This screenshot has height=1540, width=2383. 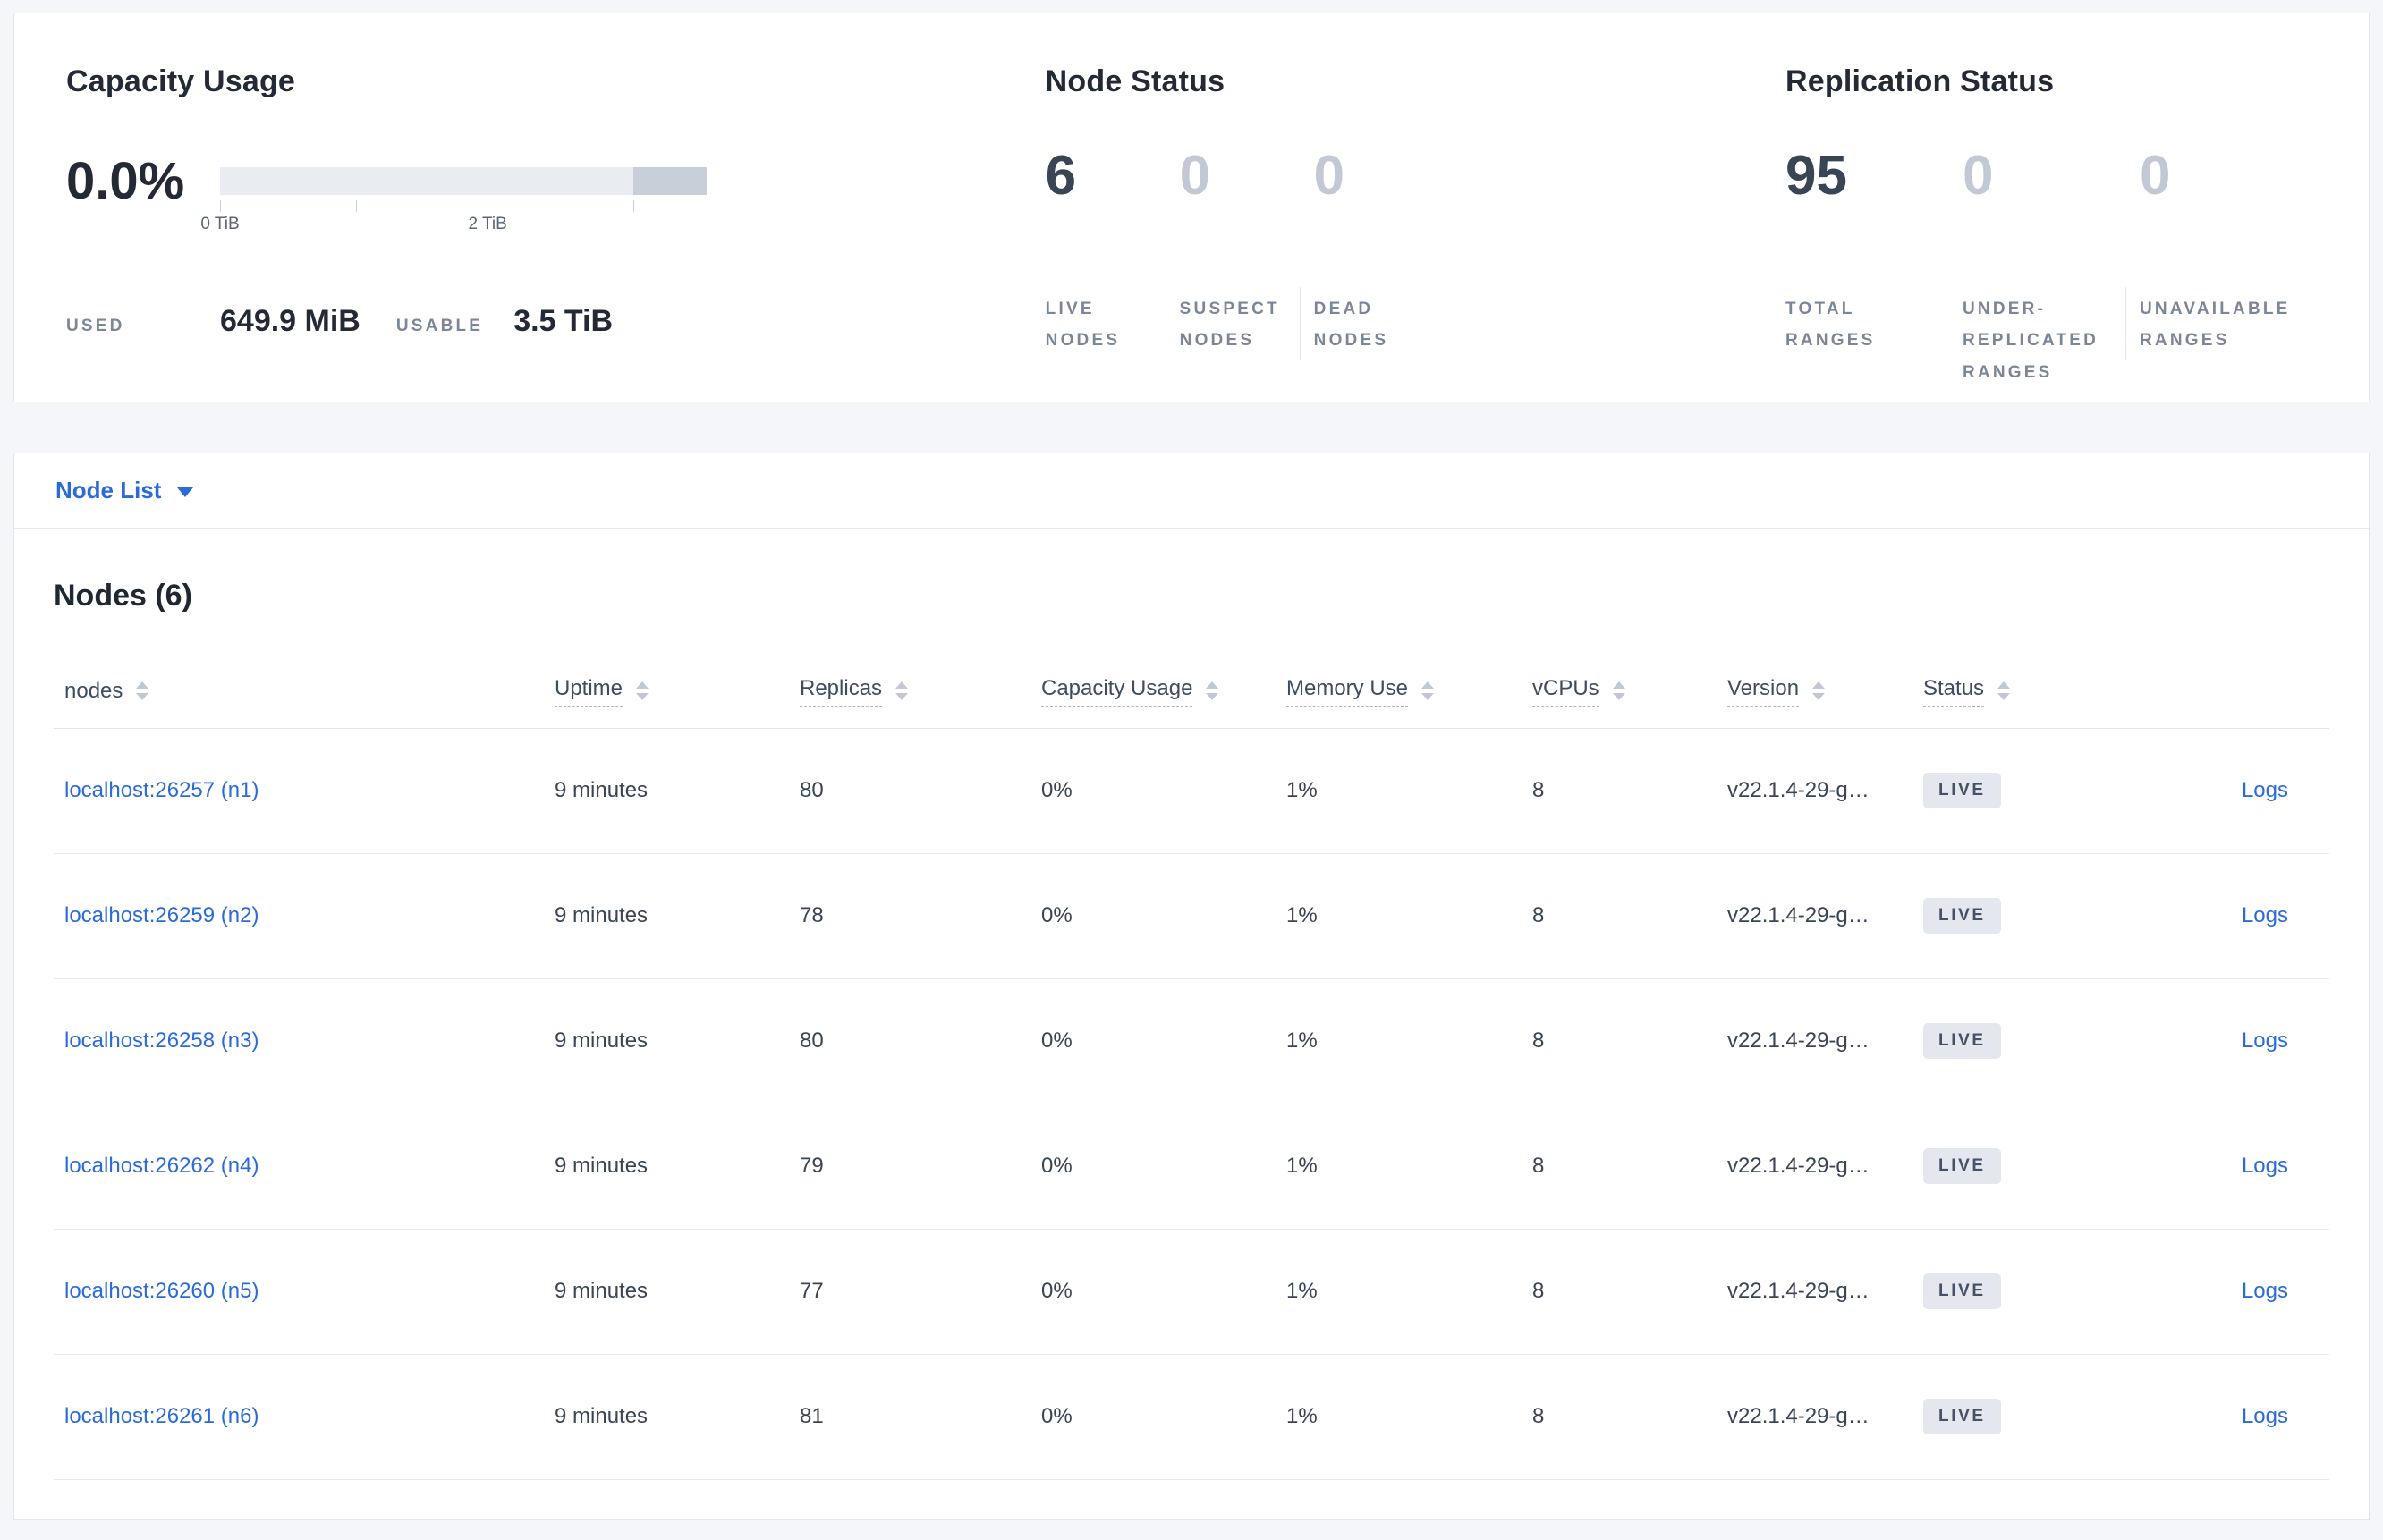 I want to click on capacity-gauge-bar: 0 TiB 2 TiB, so click(x=453, y=200).